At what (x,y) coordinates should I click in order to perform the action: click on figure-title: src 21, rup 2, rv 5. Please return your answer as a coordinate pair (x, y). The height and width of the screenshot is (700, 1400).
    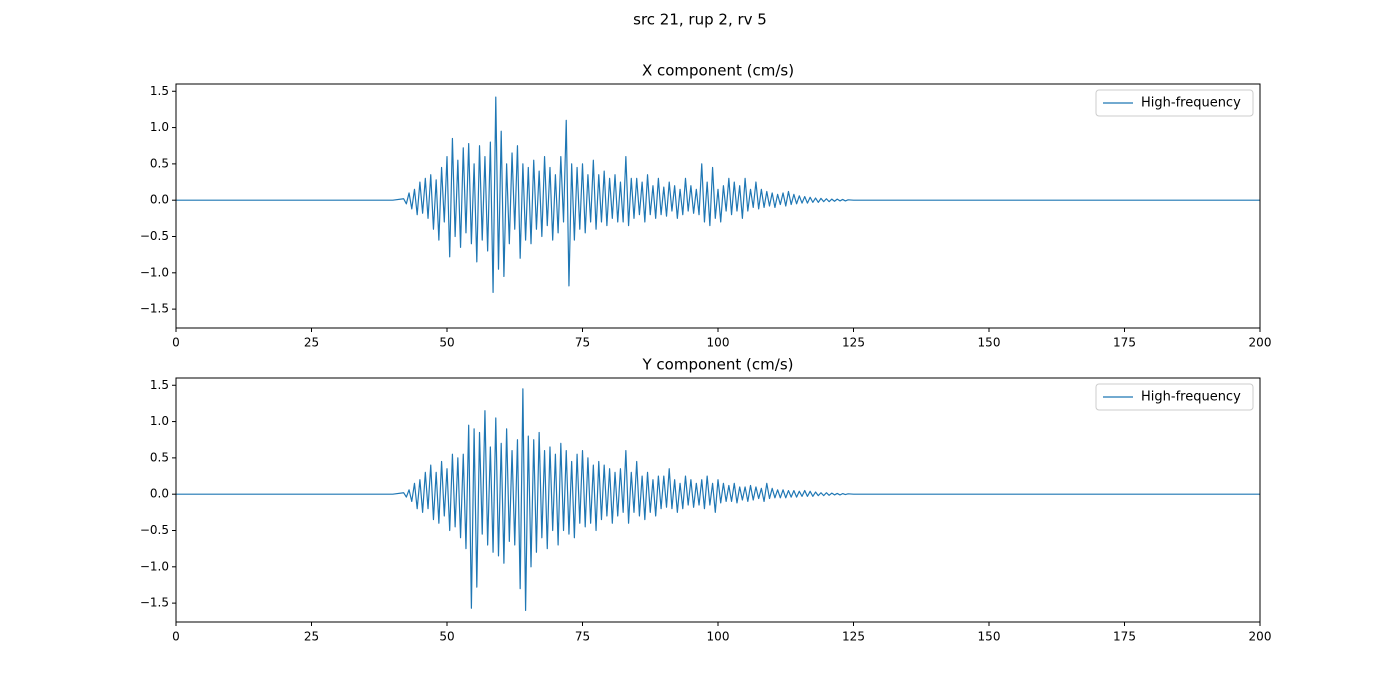
    Looking at the image, I should click on (700, 20).